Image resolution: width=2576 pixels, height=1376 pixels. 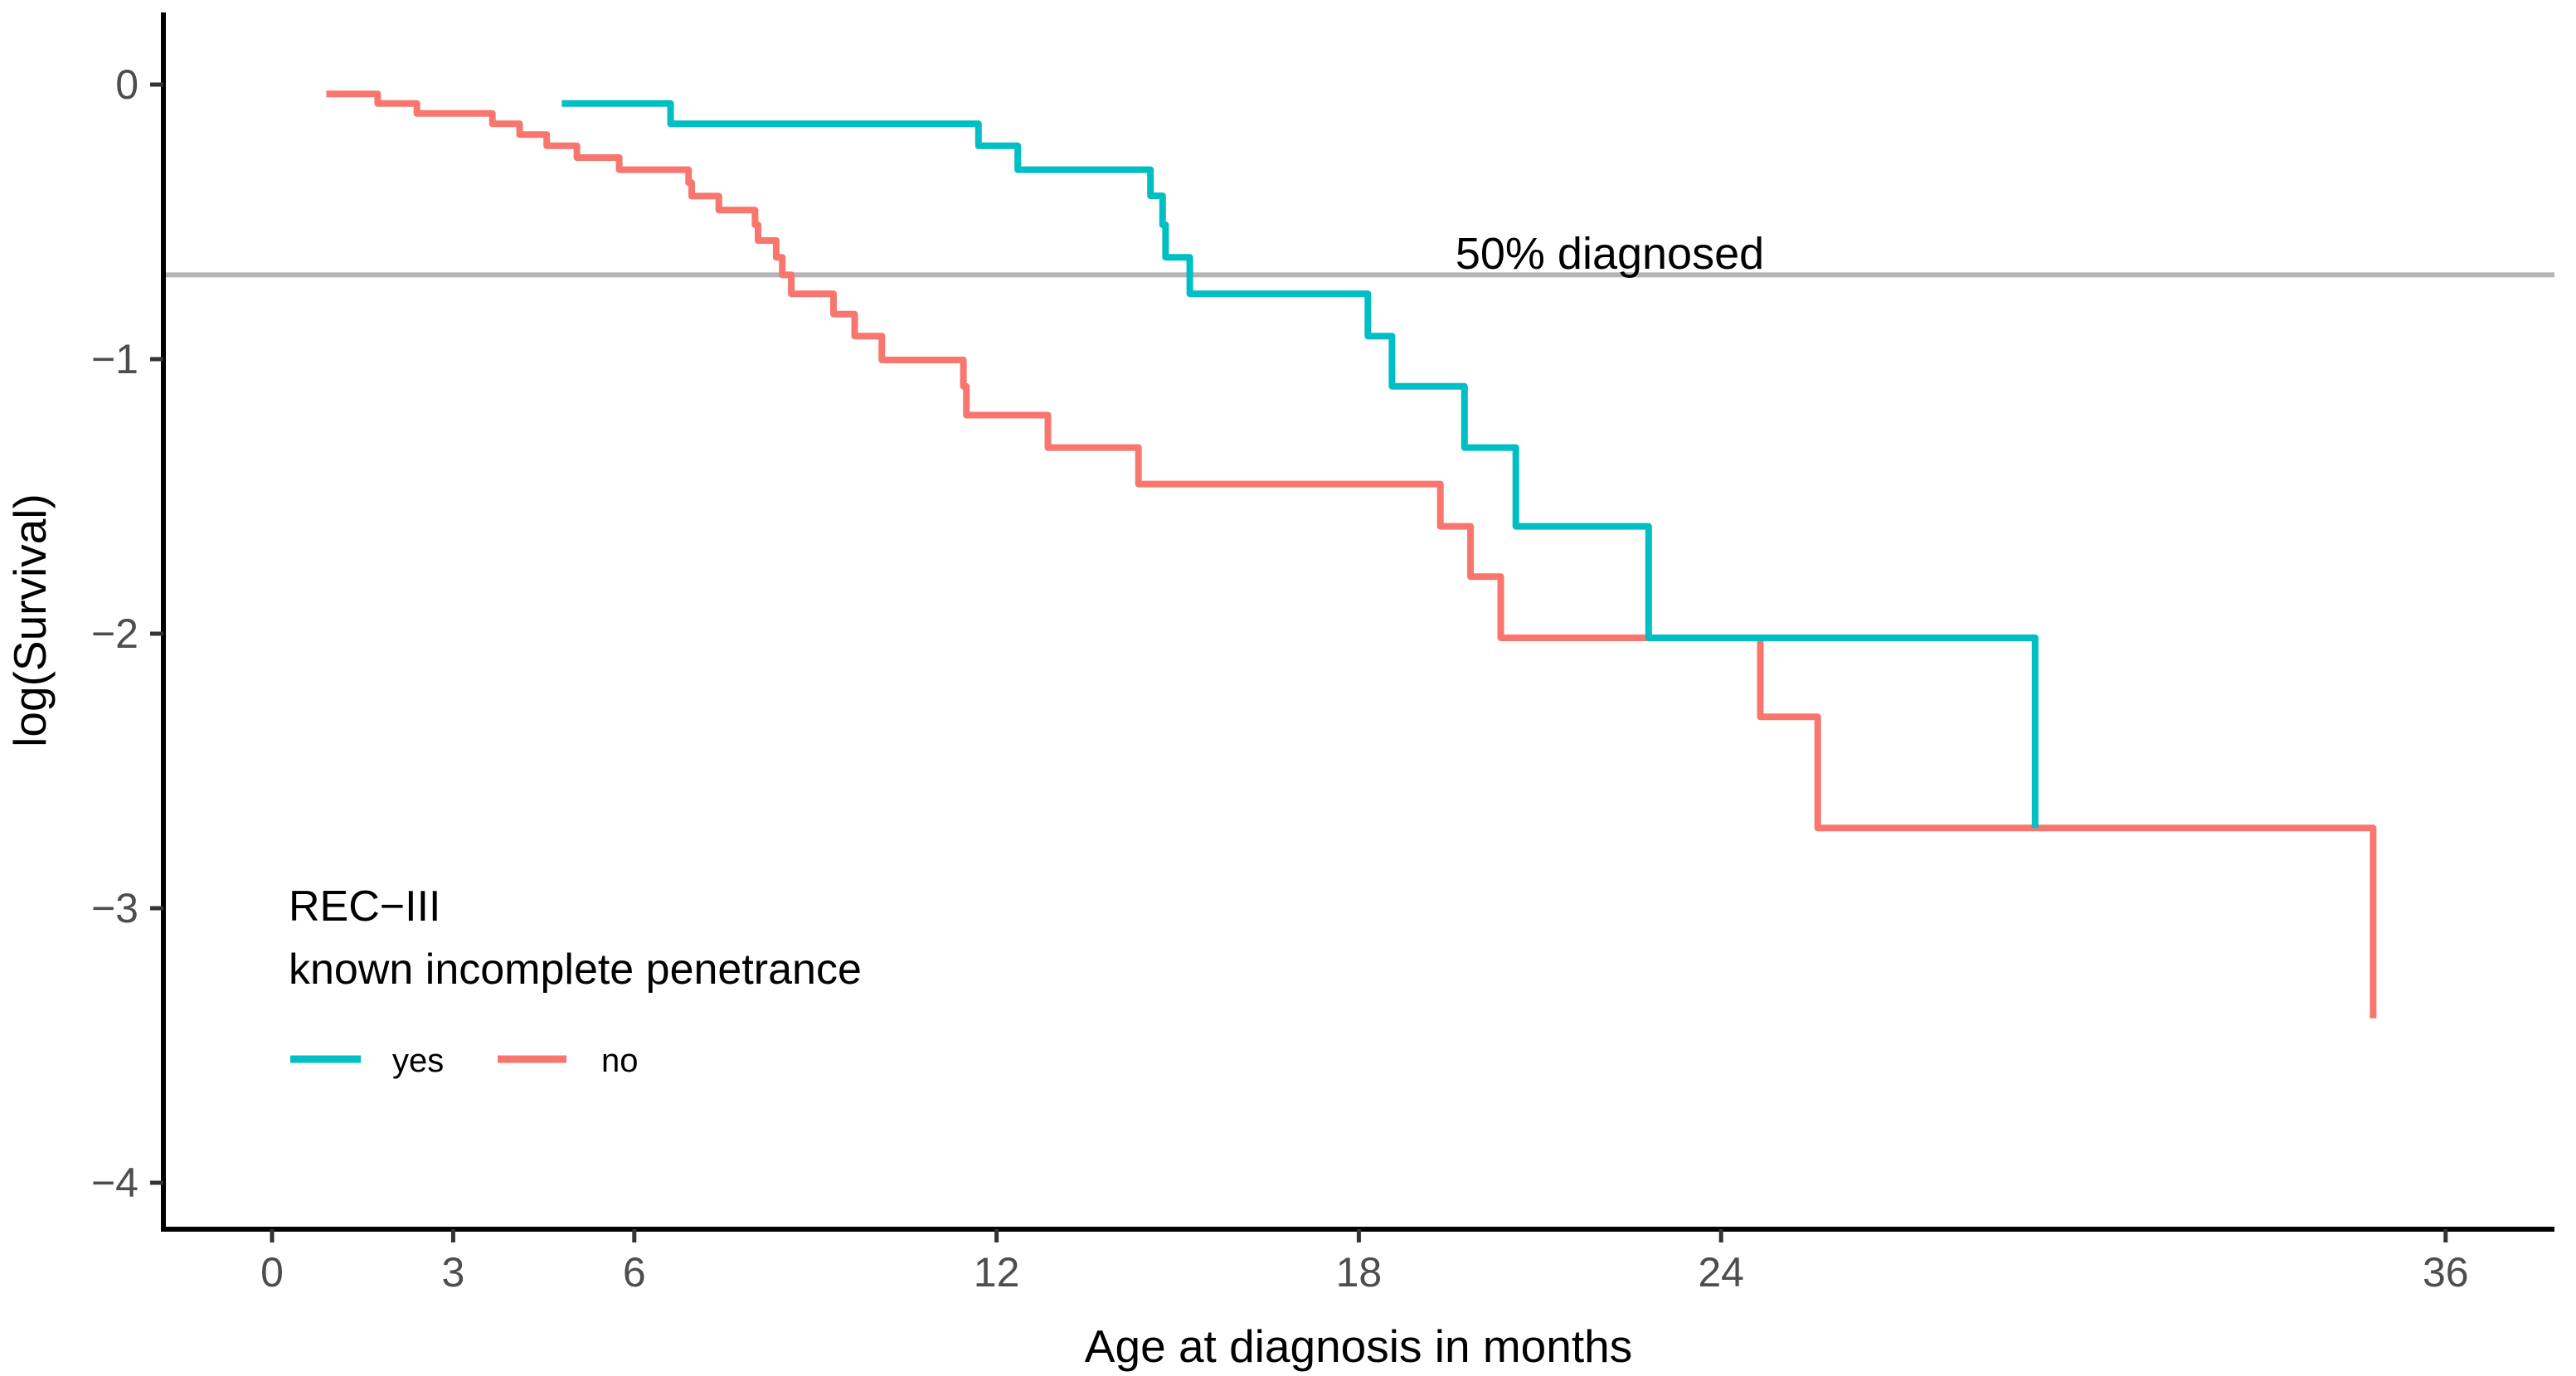 I want to click on y-axis-title: log(Survival), so click(x=30, y=620).